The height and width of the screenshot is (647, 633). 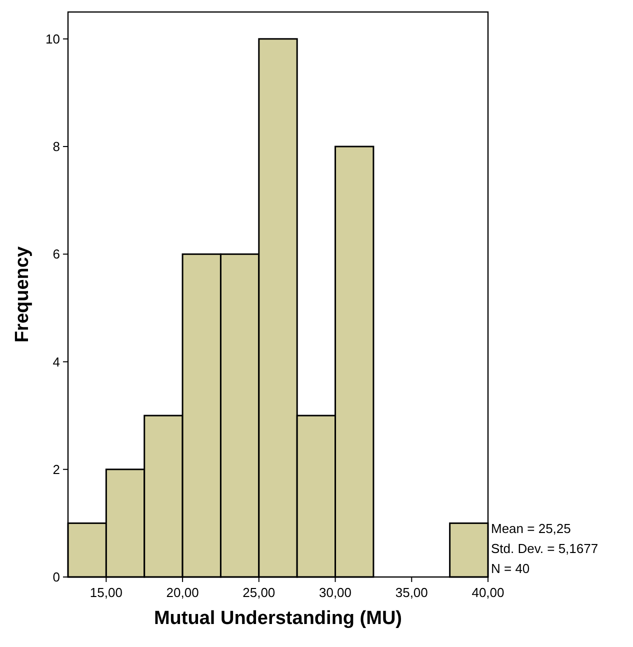 What do you see at coordinates (56, 577) in the screenshot?
I see `y-tick-label: 0` at bounding box center [56, 577].